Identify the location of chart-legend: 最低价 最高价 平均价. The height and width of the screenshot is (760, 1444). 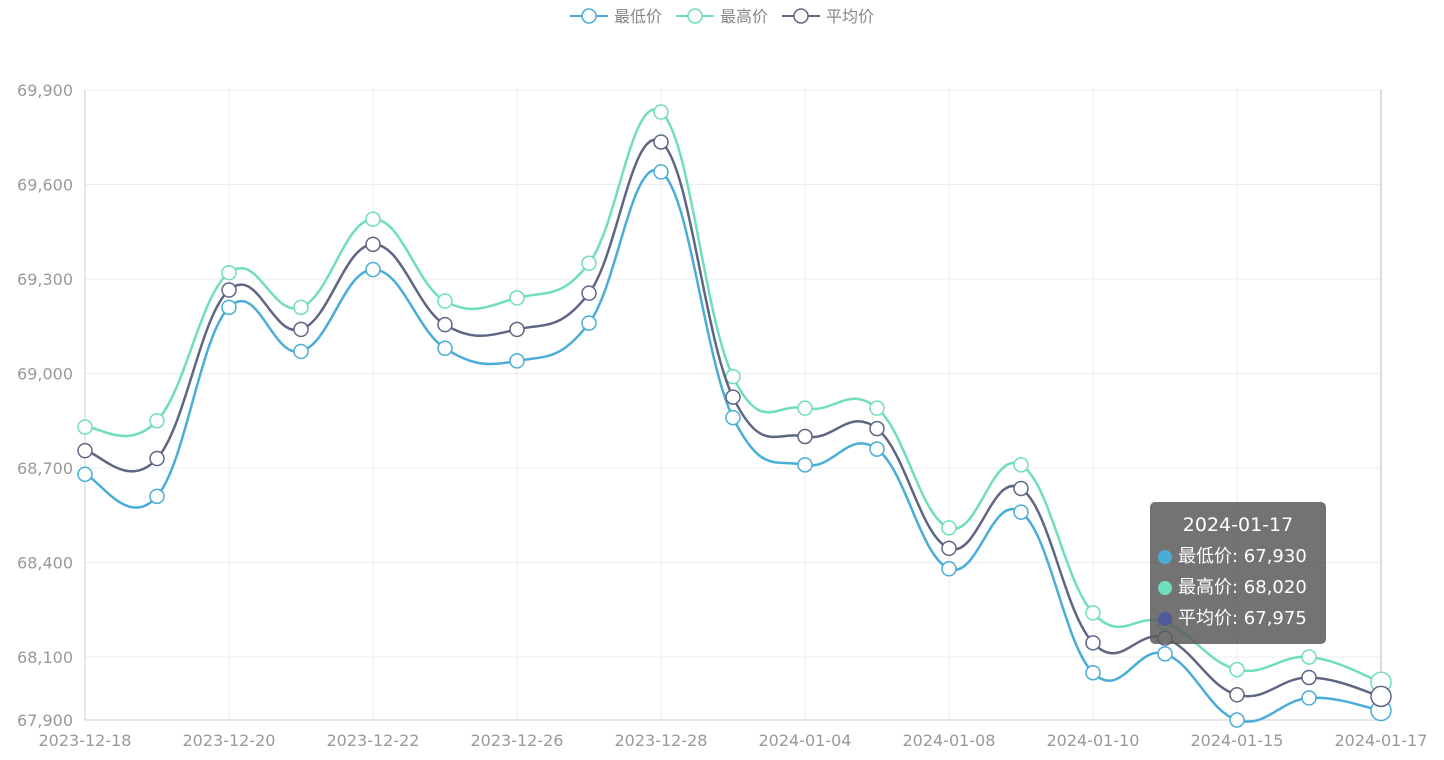
(722, 15).